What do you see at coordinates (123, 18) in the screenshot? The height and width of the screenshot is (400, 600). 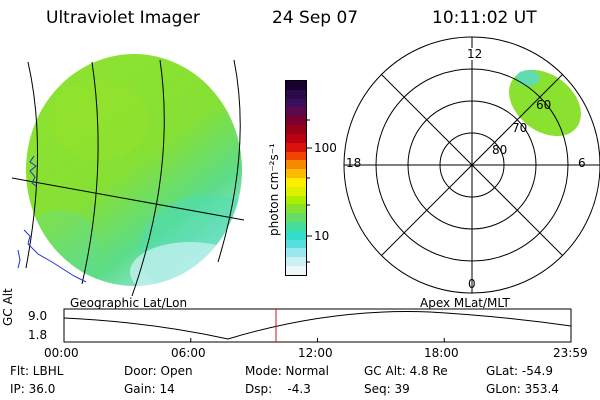 I see `instrument-title: Ultraviolet Imager` at bounding box center [123, 18].